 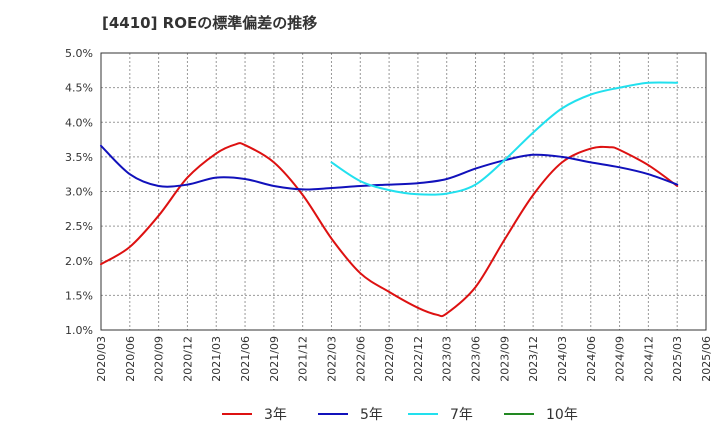 What do you see at coordinates (79, 330) in the screenshot?
I see `y-tick-label: 1.0%` at bounding box center [79, 330].